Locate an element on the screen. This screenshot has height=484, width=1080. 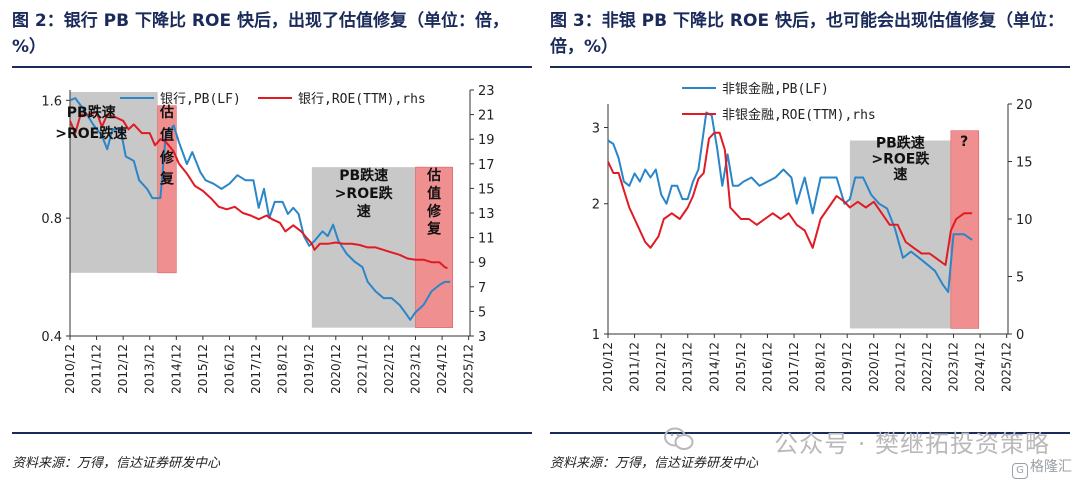
wechat-icon is located at coordinates (679, 438).